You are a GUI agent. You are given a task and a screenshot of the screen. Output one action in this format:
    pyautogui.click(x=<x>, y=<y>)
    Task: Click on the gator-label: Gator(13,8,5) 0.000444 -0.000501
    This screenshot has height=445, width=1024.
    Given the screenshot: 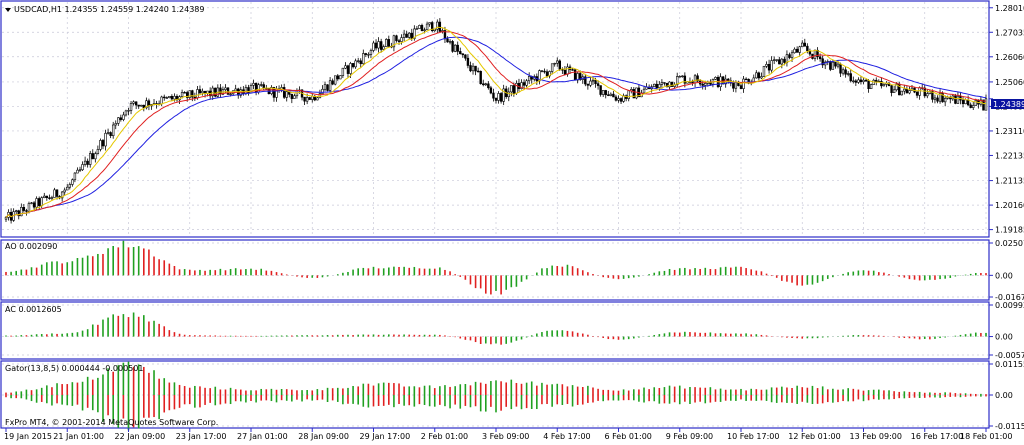 What is the action you would take?
    pyautogui.click(x=74, y=368)
    